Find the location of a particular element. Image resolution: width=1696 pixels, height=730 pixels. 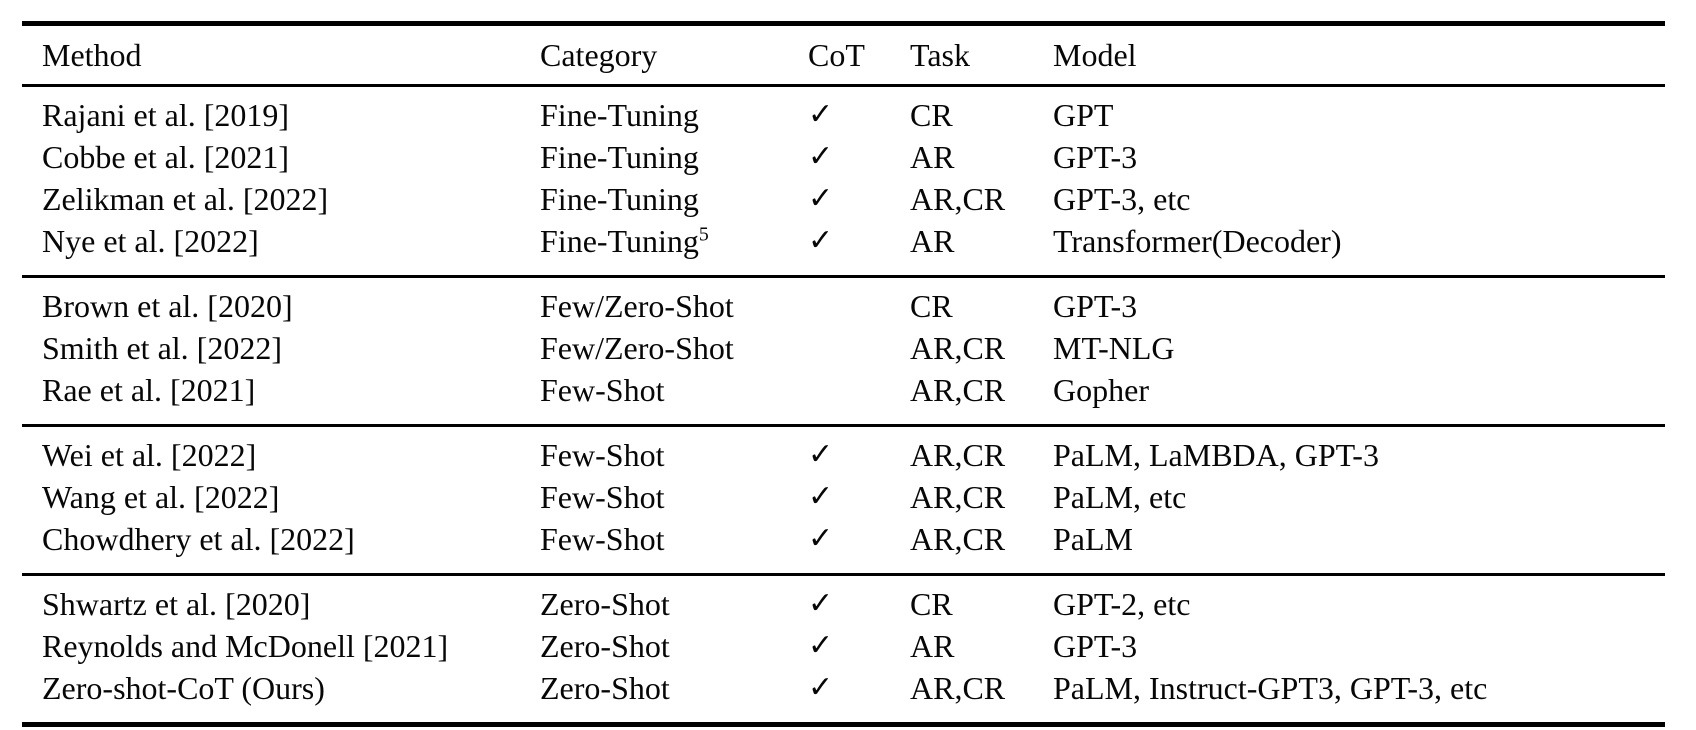

method-cell: Cobbe et al. [2021] is located at coordinates (166, 157).